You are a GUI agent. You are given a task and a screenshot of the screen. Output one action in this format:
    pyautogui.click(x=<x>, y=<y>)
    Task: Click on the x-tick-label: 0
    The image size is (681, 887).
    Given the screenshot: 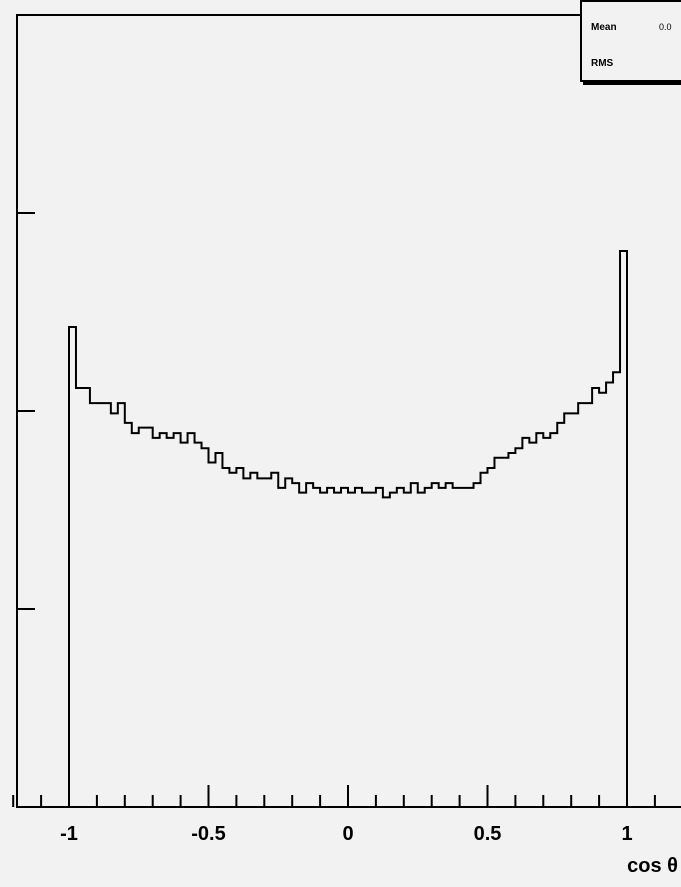 What is the action you would take?
    pyautogui.click(x=347, y=834)
    